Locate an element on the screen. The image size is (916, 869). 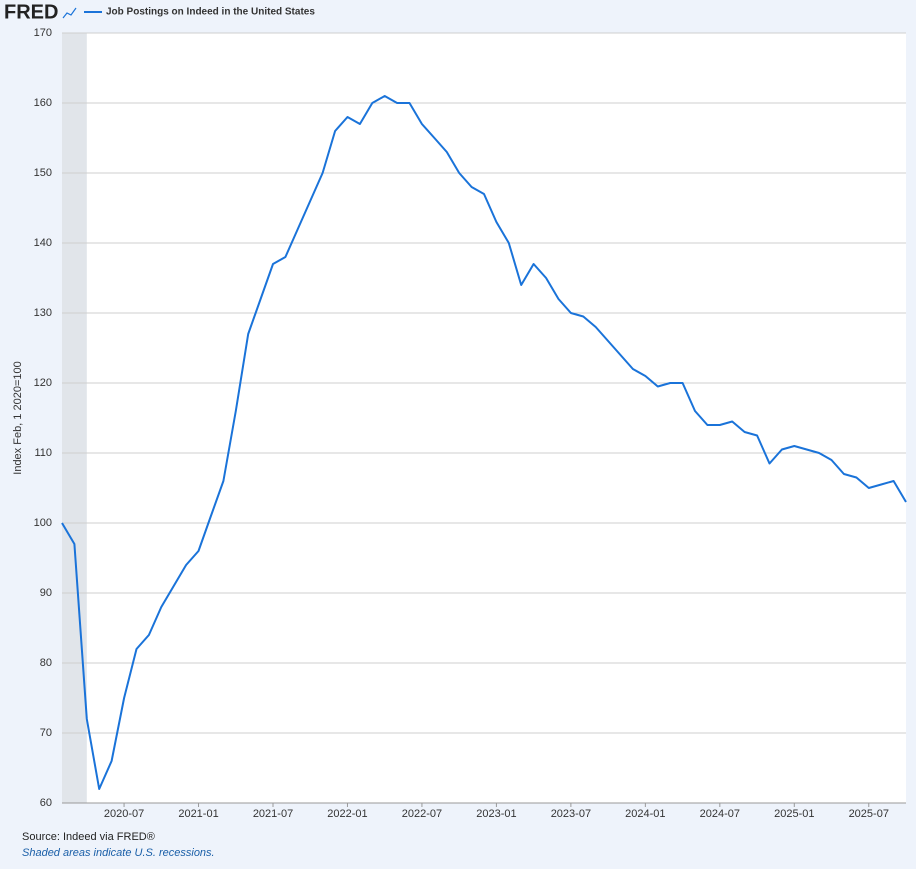
y-tick-label: 150 is located at coordinates (43, 173).